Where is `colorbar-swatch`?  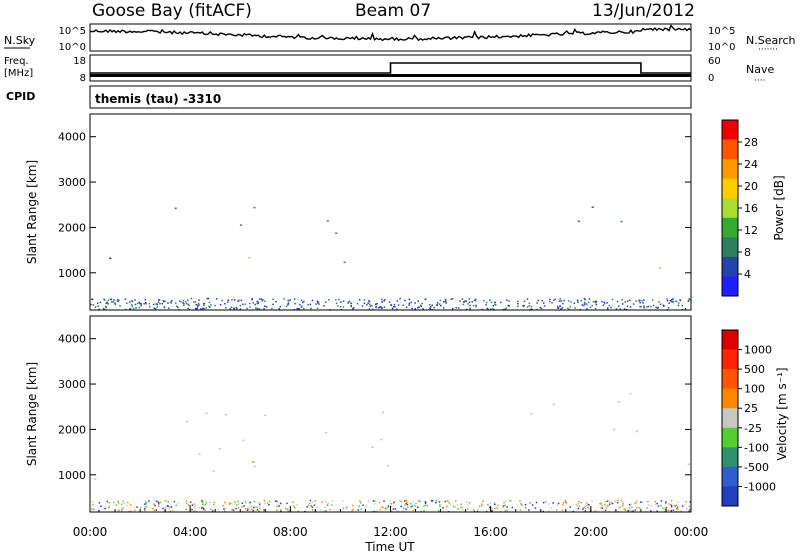 colorbar-swatch is located at coordinates (730, 437).